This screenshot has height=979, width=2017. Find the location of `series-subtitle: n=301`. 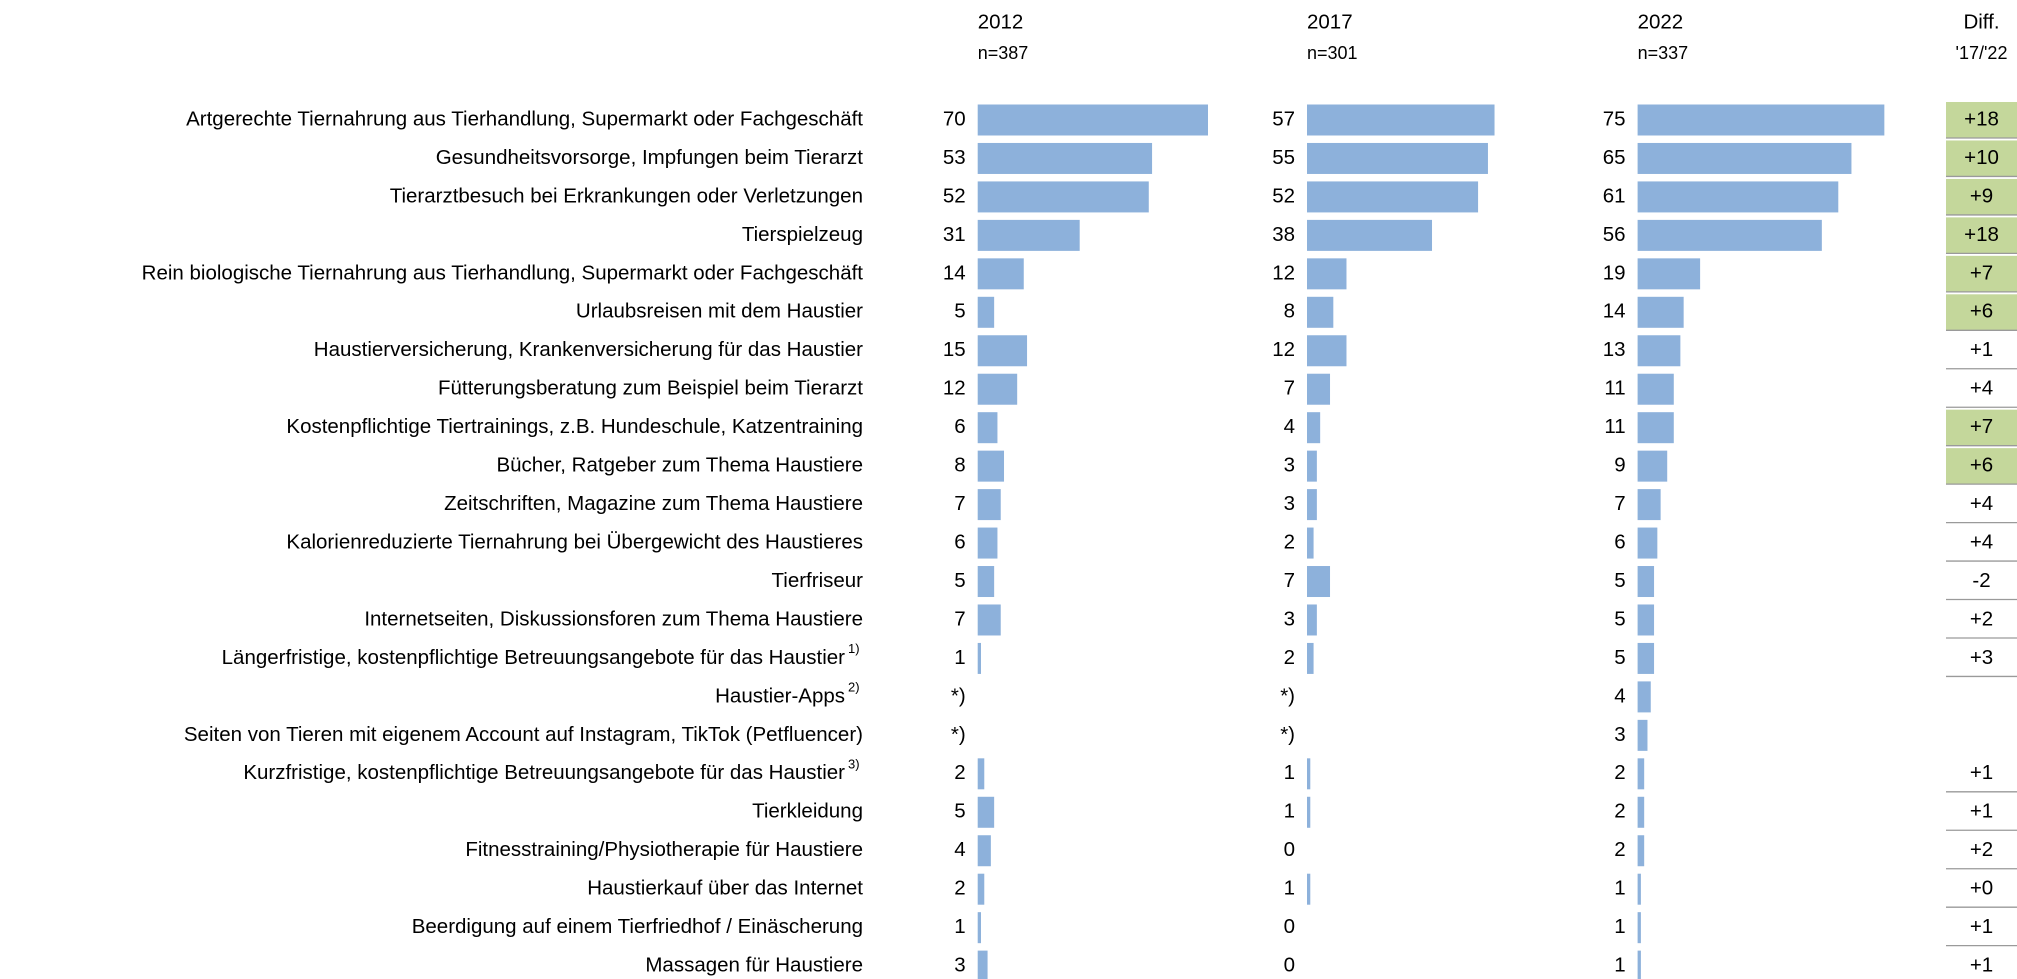

series-subtitle: n=301 is located at coordinates (1332, 53).